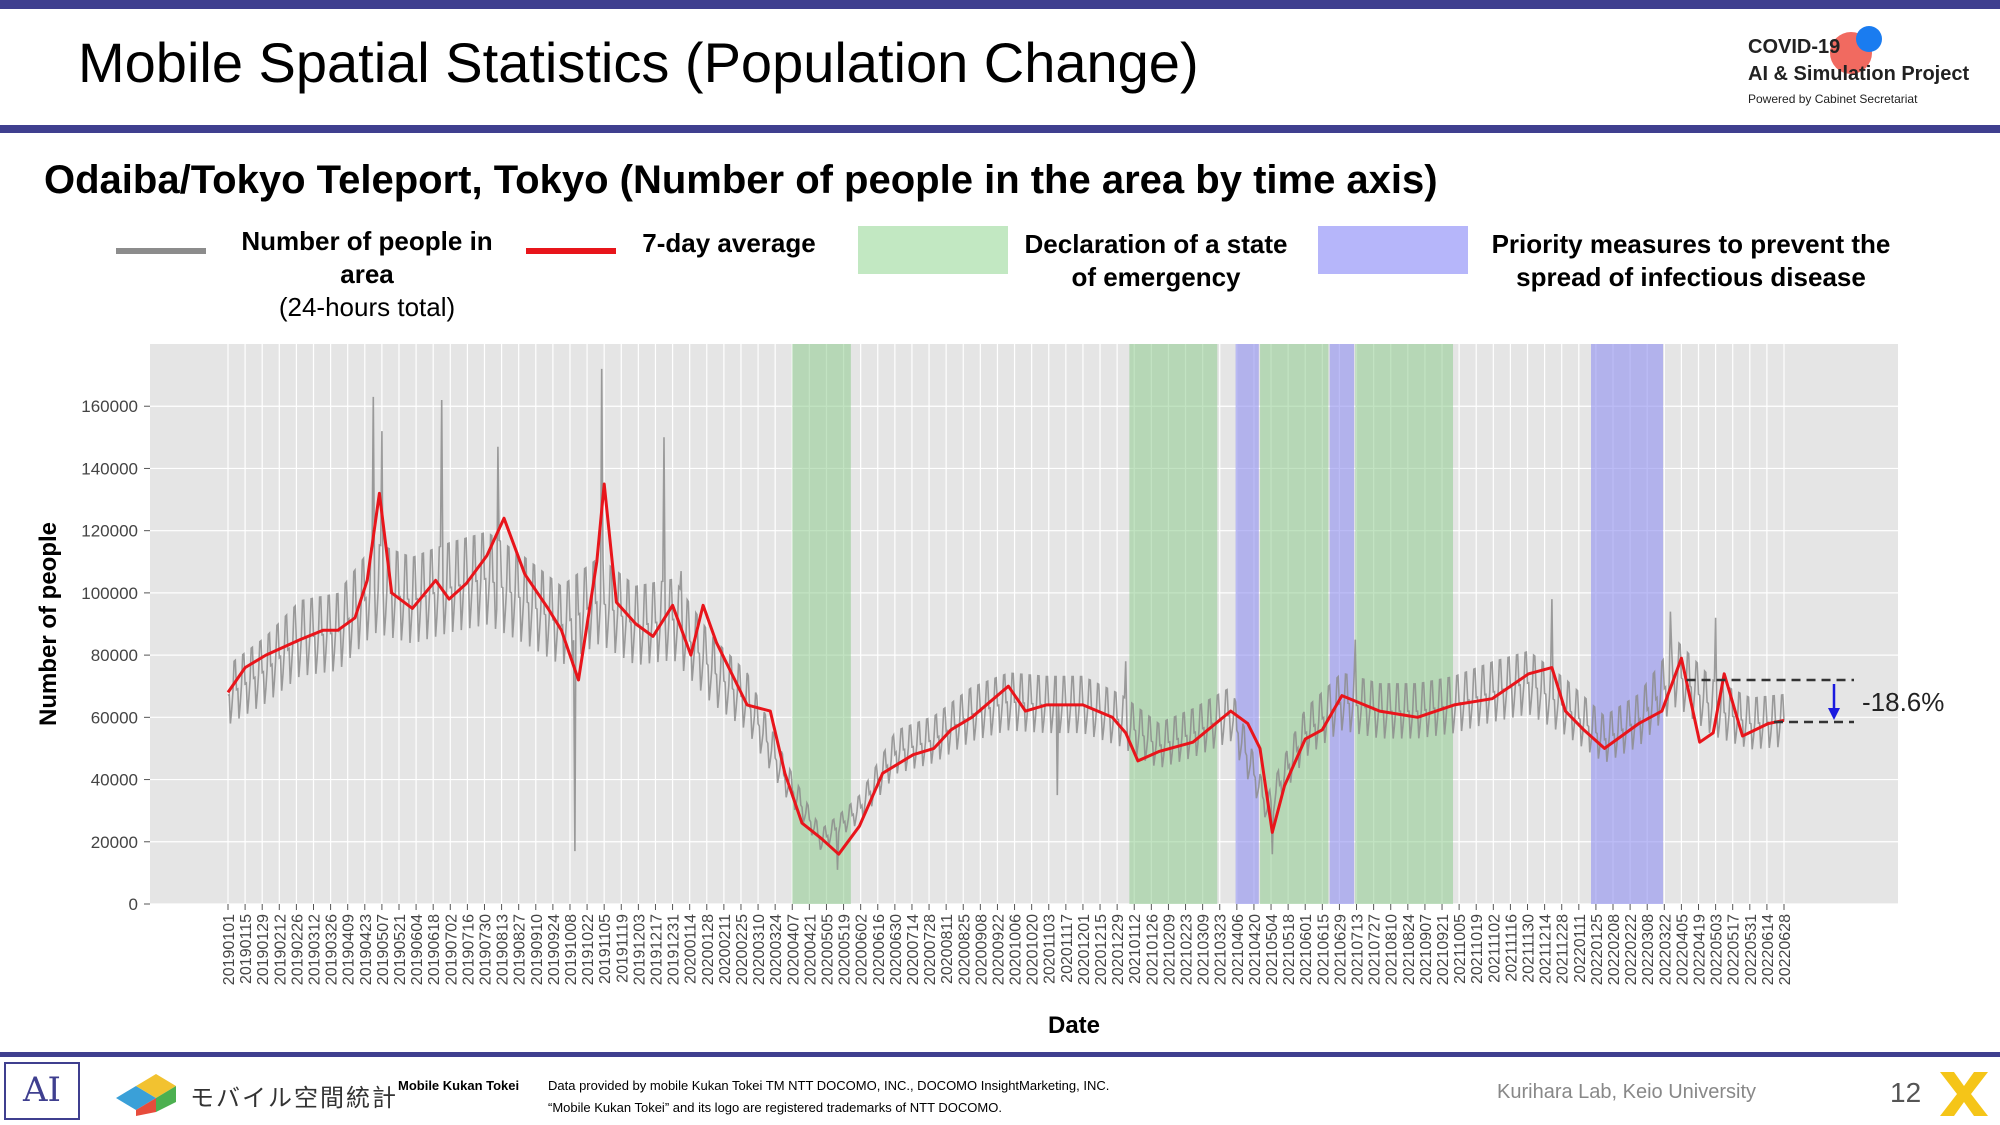 The image size is (2000, 1125). I want to click on x-tick-label: 20210713, so click(1358, 949).